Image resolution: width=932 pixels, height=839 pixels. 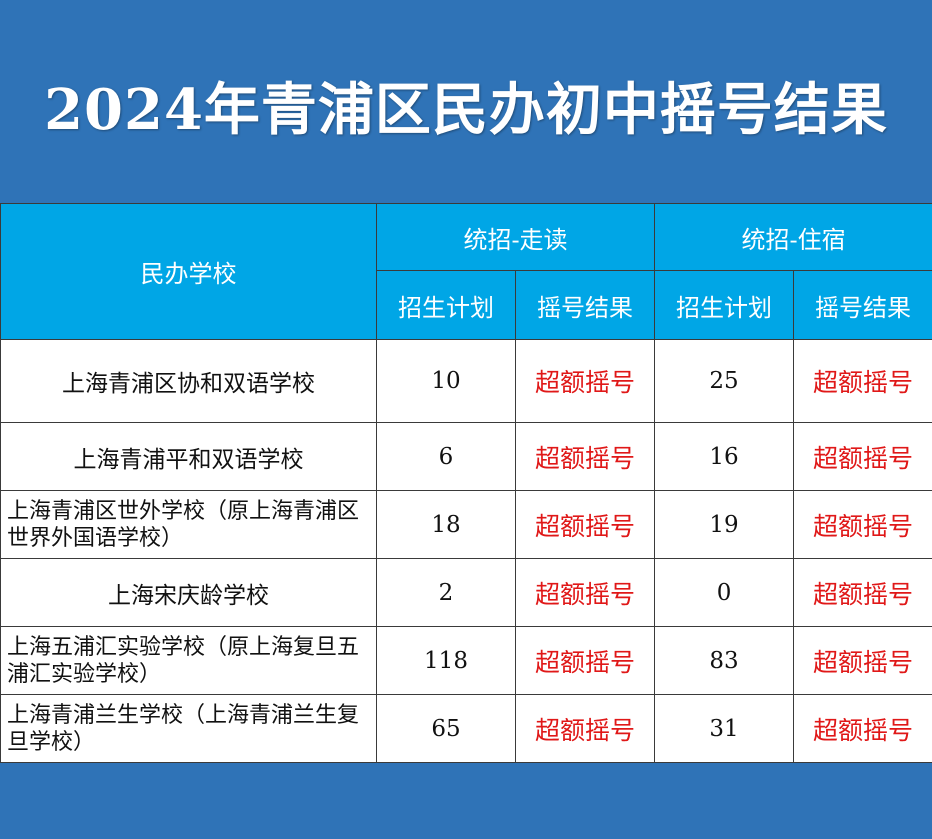 I want to click on day-plan-cell: 10, so click(x=446, y=381).